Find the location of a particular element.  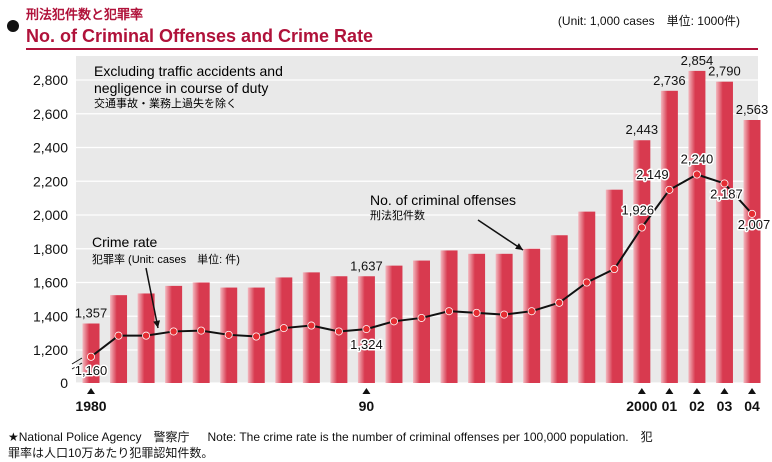

crime-rate-point-1988 is located at coordinates (311, 325).